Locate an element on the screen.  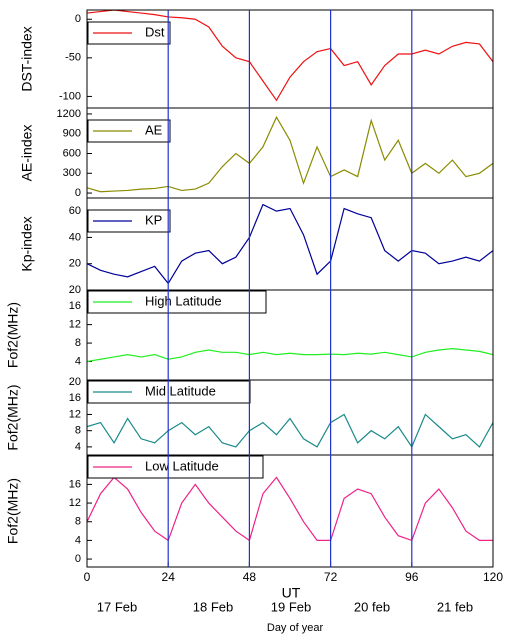
legend-label: High Latitude is located at coordinates (183, 300).